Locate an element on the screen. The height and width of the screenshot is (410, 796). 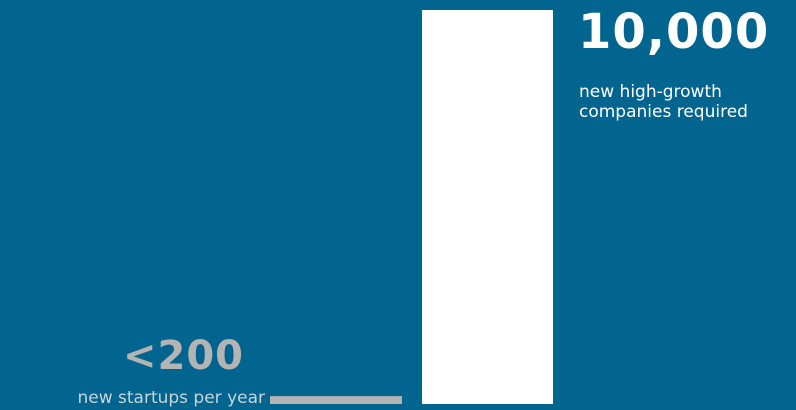
bar-small is located at coordinates (336, 400).